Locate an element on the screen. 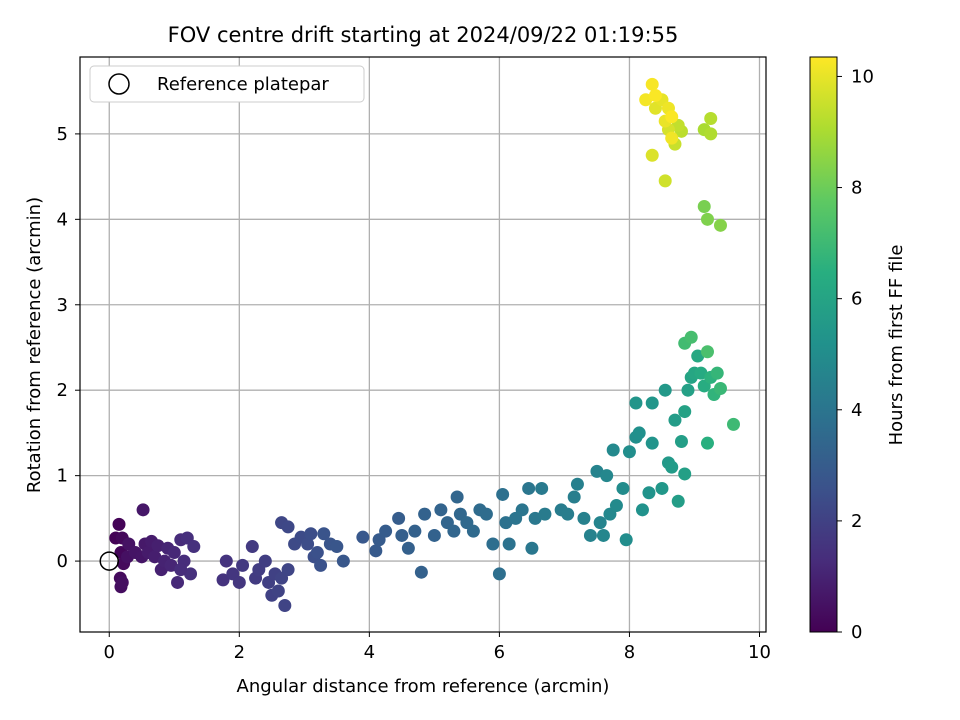 The width and height of the screenshot is (960, 720). colorbar-tick-label: 6 is located at coordinates (856, 299).